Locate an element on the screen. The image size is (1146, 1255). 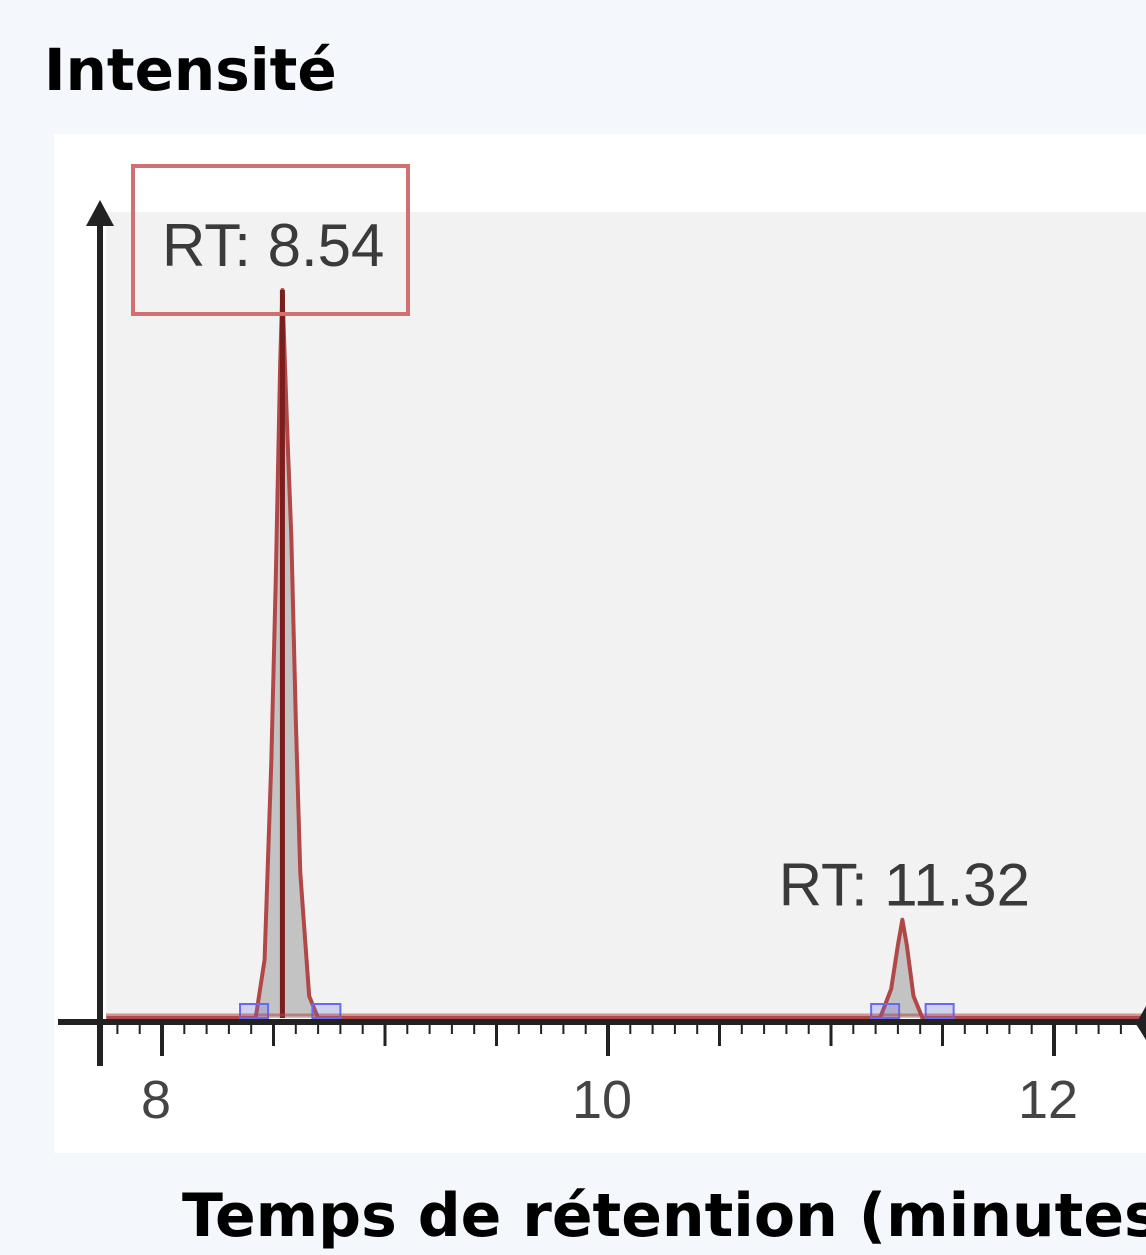
peak-label-1: RT: 8.54 is located at coordinates (273, 245).